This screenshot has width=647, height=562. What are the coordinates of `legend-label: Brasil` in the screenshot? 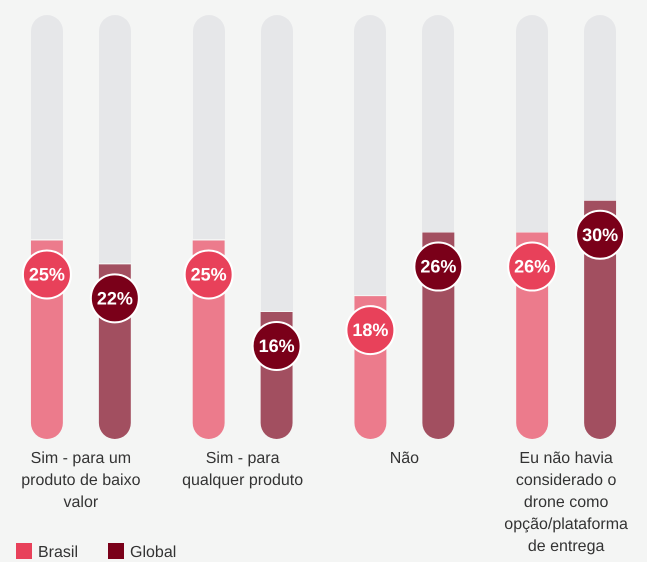 It's located at (57, 552).